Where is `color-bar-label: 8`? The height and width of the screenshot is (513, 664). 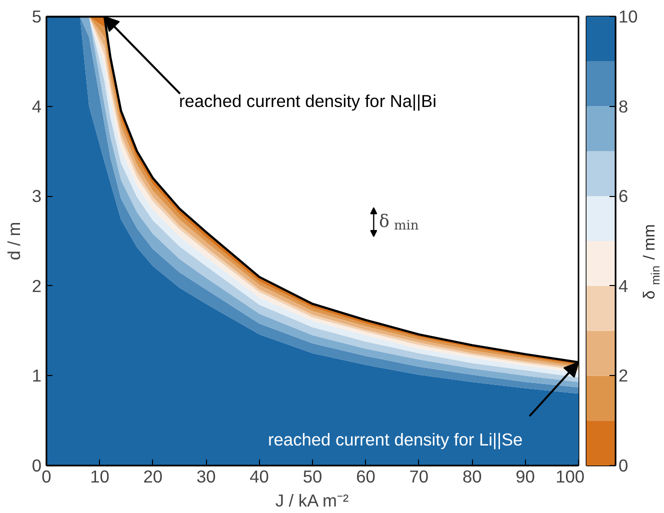
color-bar-label: 8 is located at coordinates (623, 106).